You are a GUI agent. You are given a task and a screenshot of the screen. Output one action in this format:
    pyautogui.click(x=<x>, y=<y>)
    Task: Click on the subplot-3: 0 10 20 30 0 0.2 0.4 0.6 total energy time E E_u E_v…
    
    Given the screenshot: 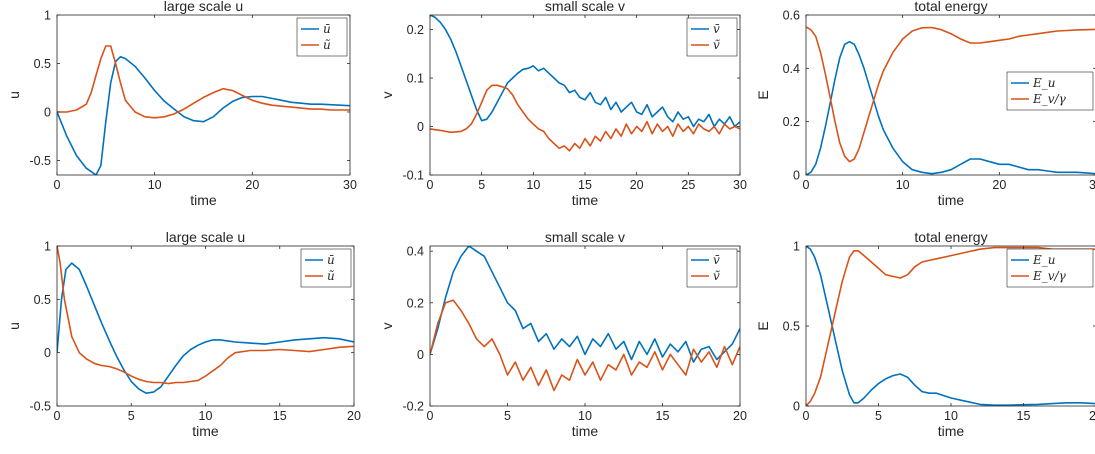 What is the action you would take?
    pyautogui.click(x=925, y=104)
    